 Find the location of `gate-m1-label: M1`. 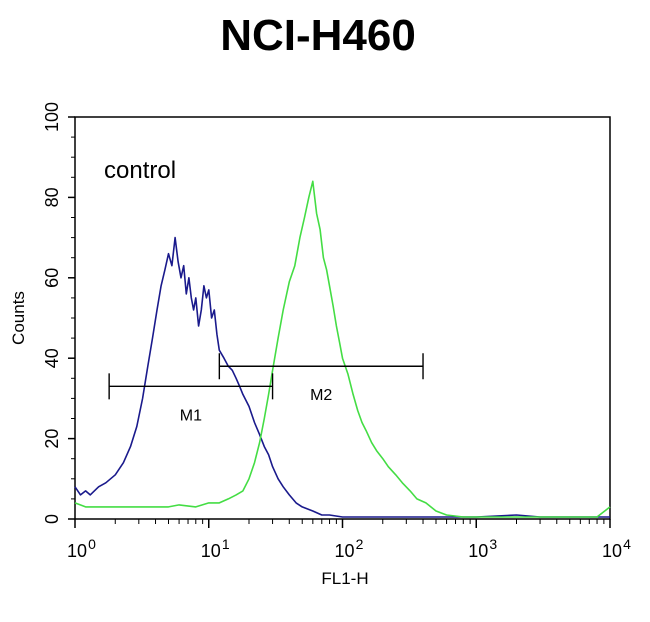

gate-m1-label: M1 is located at coordinates (191, 415).